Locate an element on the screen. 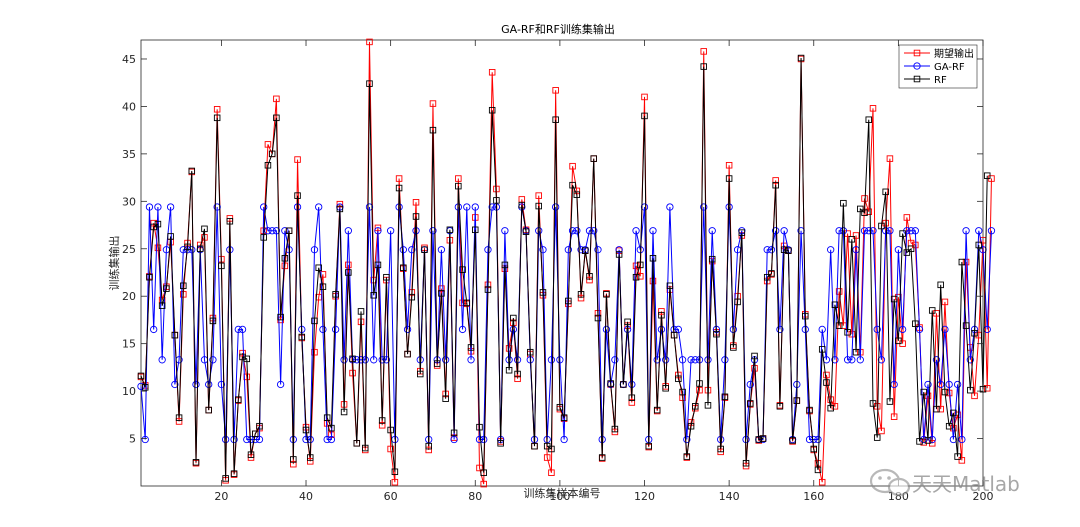 The width and height of the screenshot is (1080, 527). x-axis-label: 训练集样本编号 is located at coordinates (562, 493).